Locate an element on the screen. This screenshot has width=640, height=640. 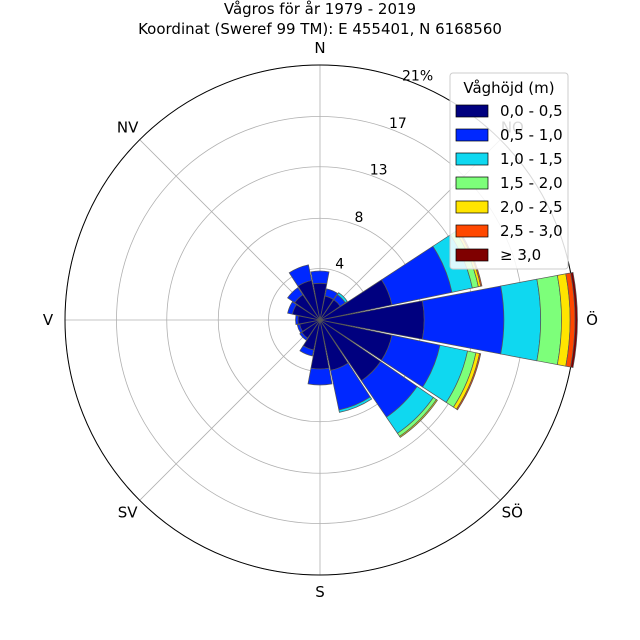
legend-label-0: 0,0 - 0,5 is located at coordinates (531, 111).